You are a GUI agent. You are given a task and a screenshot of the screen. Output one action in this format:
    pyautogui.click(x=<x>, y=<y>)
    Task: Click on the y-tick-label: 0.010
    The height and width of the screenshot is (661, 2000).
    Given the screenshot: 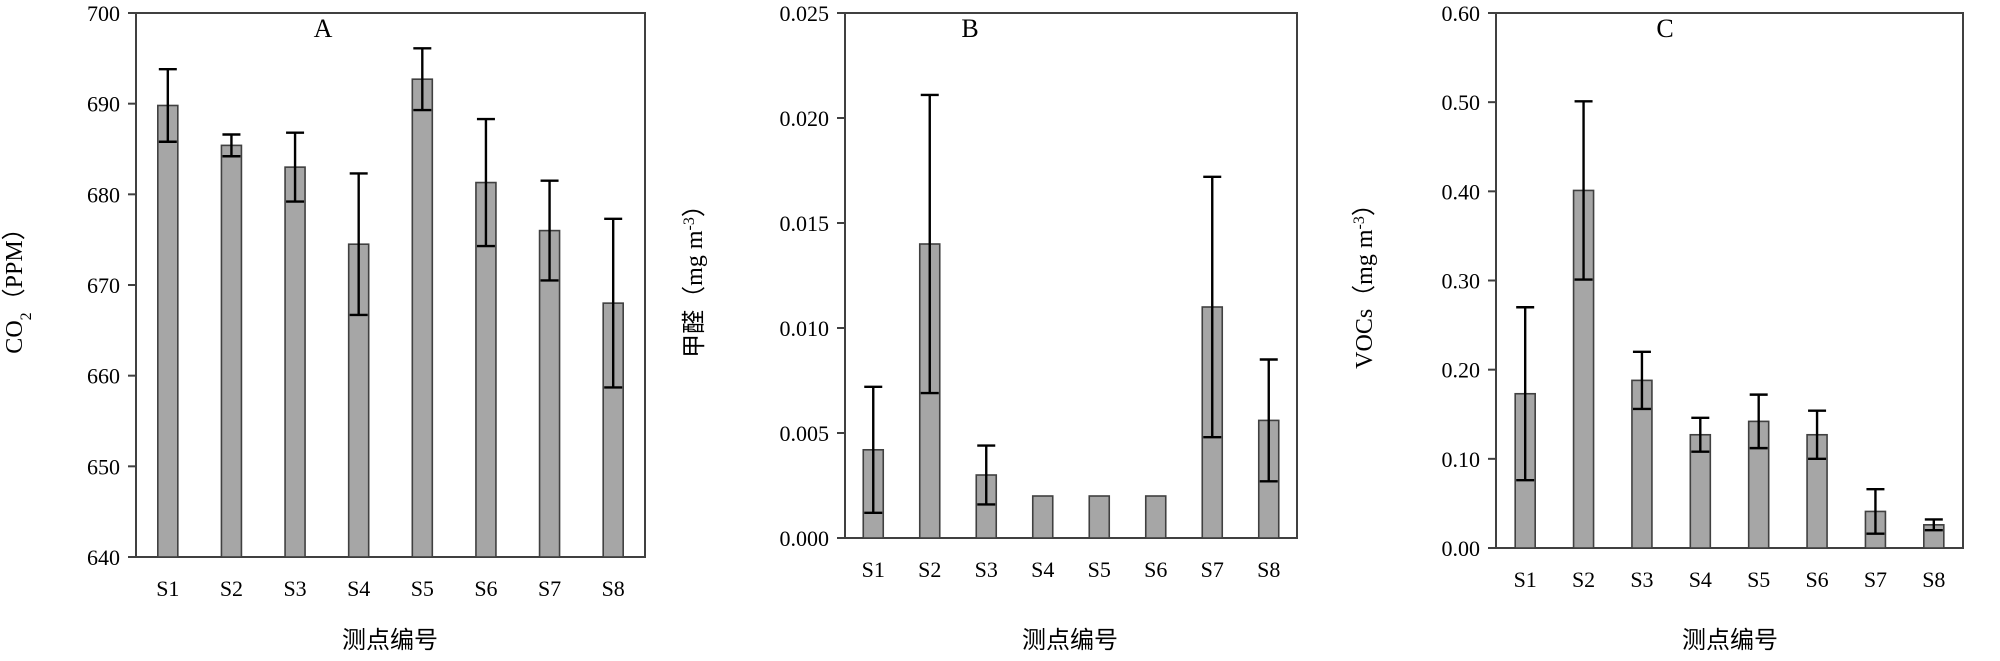 What is the action you would take?
    pyautogui.click(x=805, y=328)
    